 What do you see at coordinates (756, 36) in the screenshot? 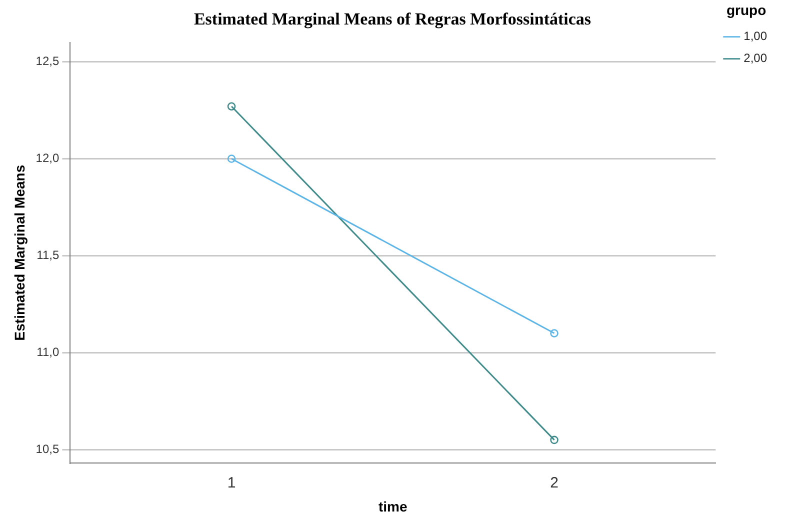
I see `legend-label: 1,00` at bounding box center [756, 36].